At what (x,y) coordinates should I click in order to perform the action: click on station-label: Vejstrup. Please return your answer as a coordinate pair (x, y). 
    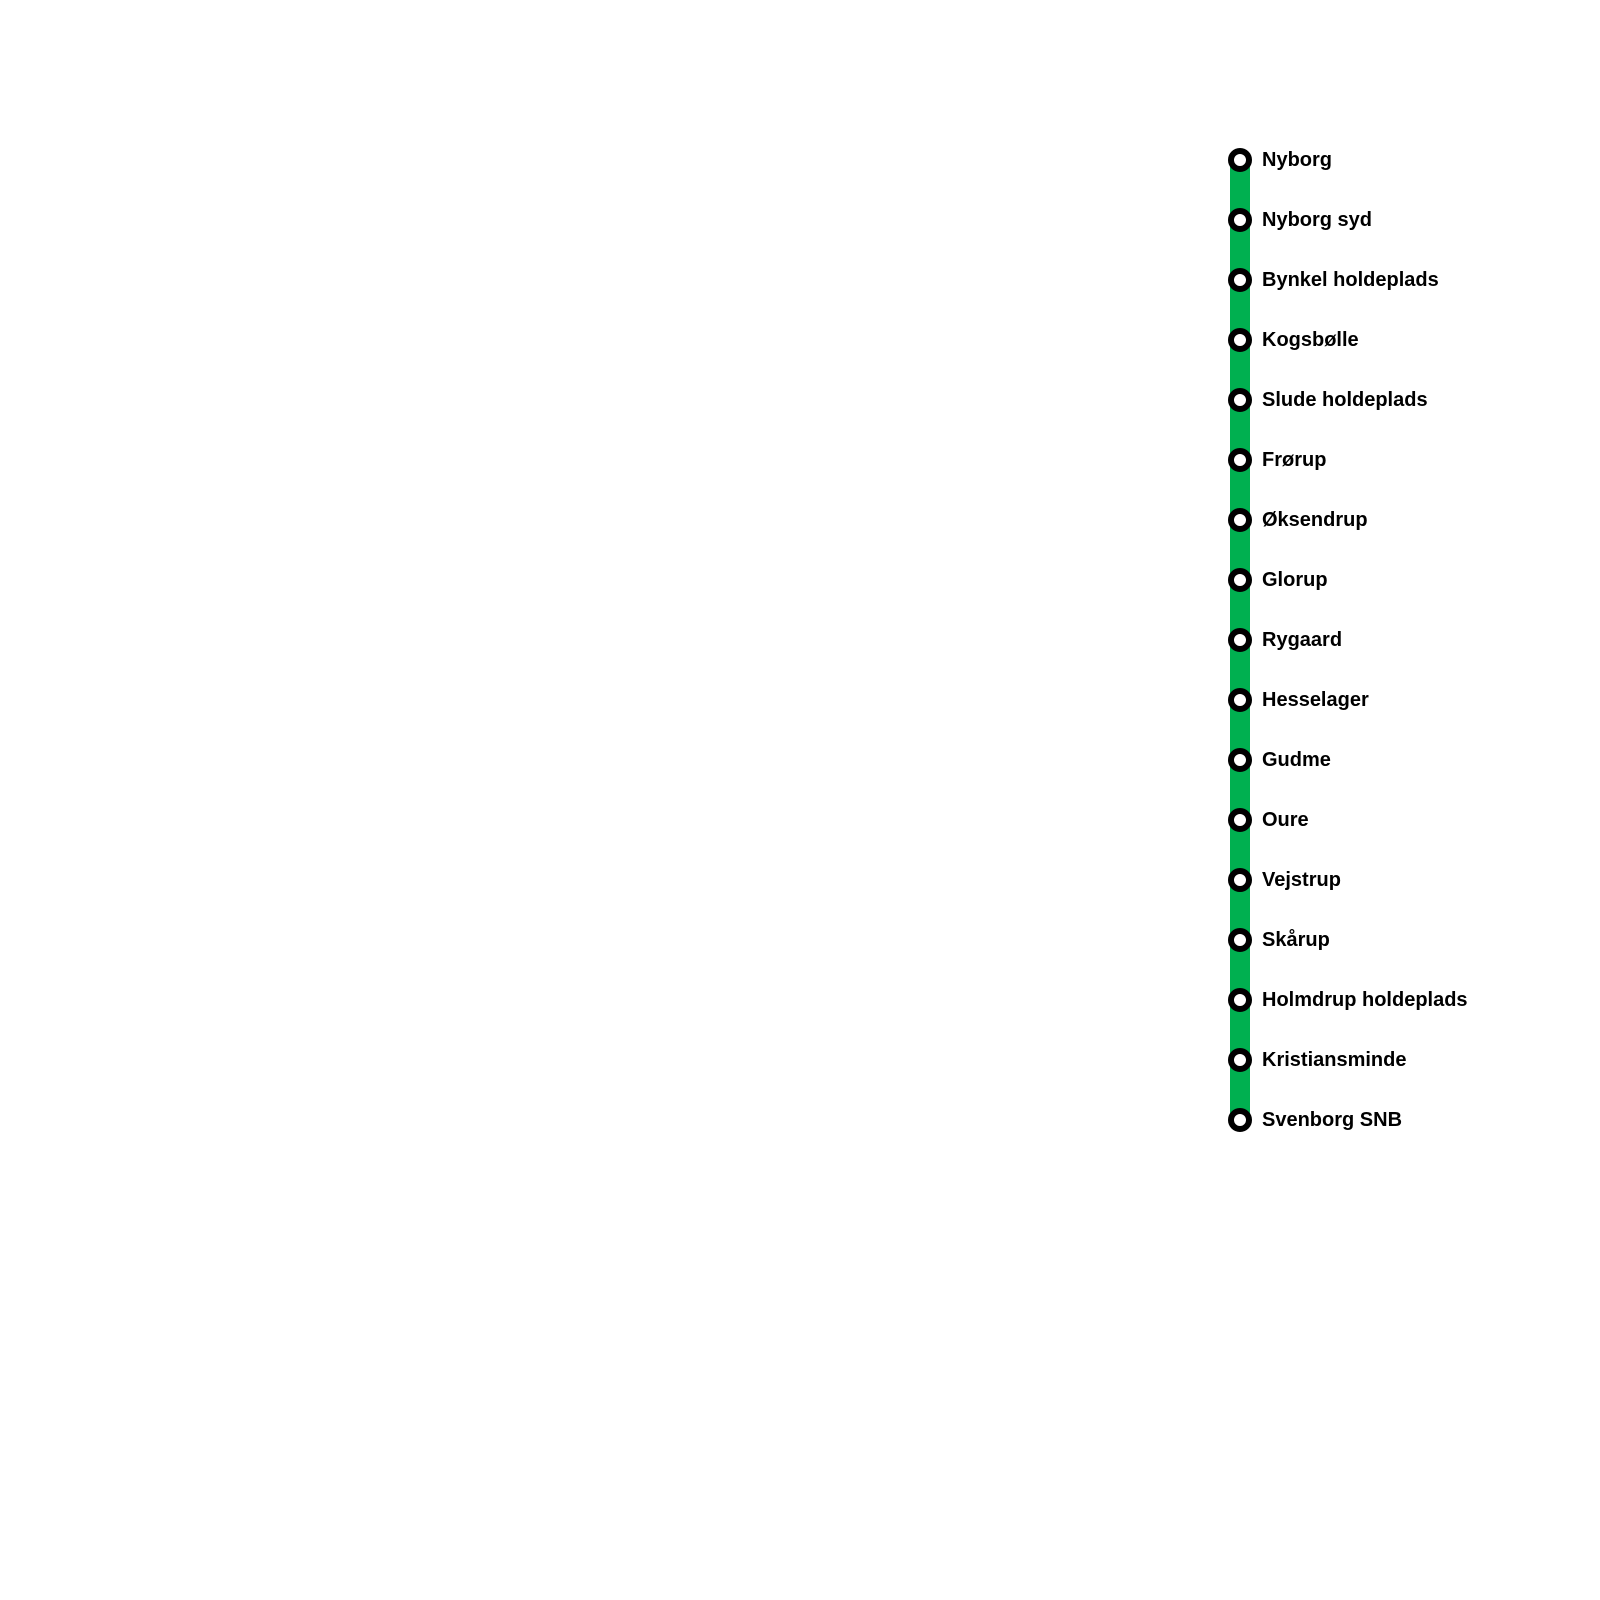
    Looking at the image, I should click on (1301, 880).